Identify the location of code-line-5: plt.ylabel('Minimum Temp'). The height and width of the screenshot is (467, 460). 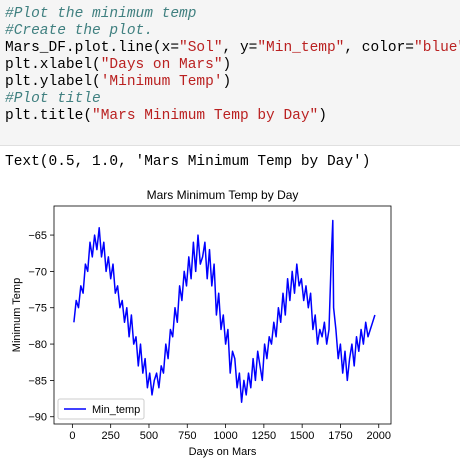
(118, 82).